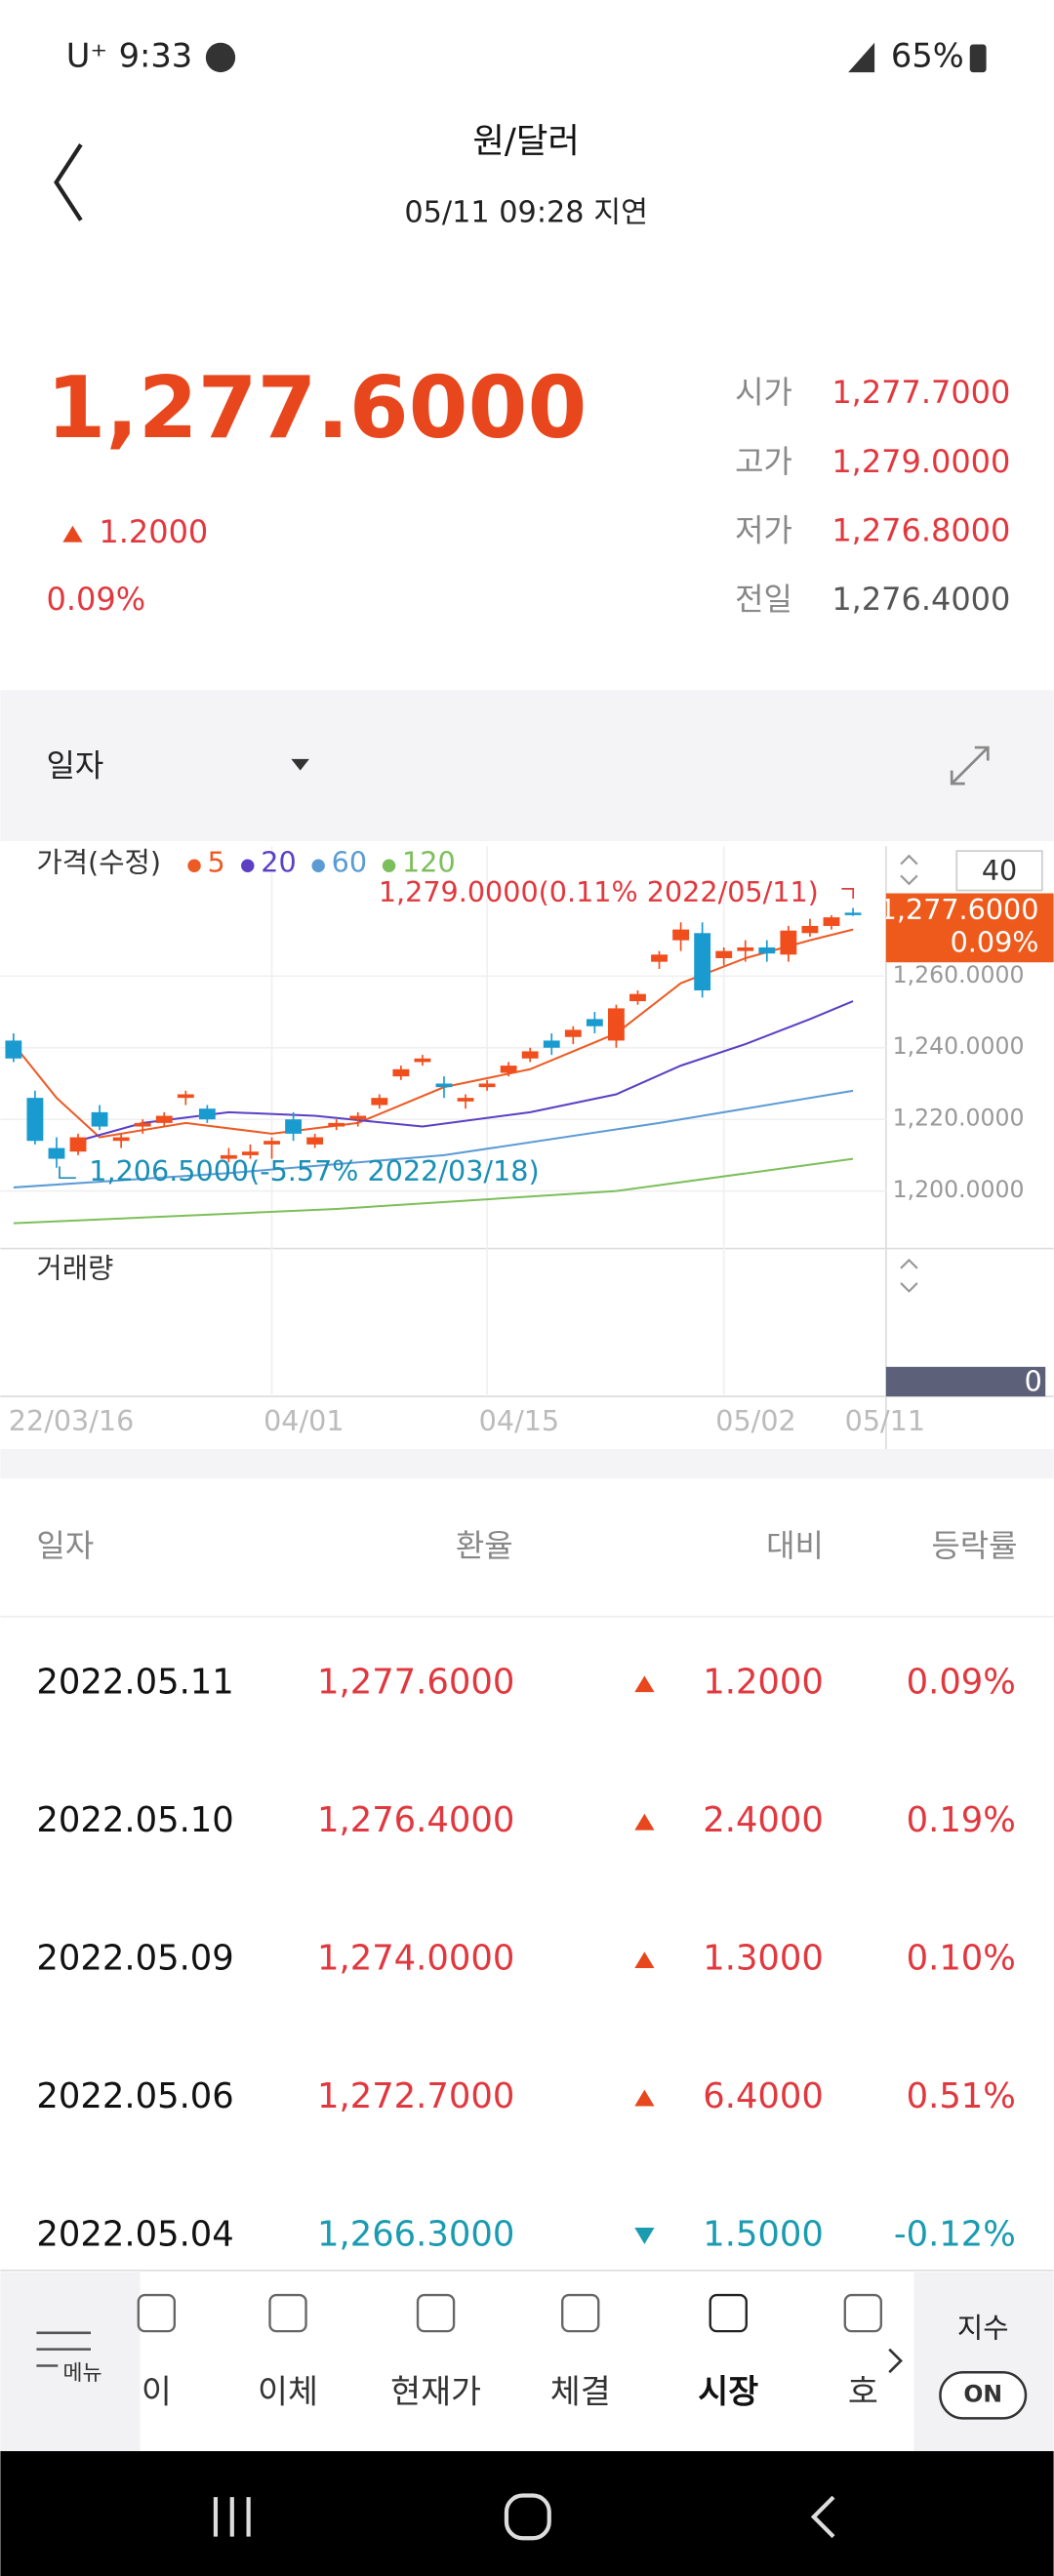 The height and width of the screenshot is (2576, 1054). What do you see at coordinates (921, 599) in the screenshot?
I see `stat-value: 1,276.4000` at bounding box center [921, 599].